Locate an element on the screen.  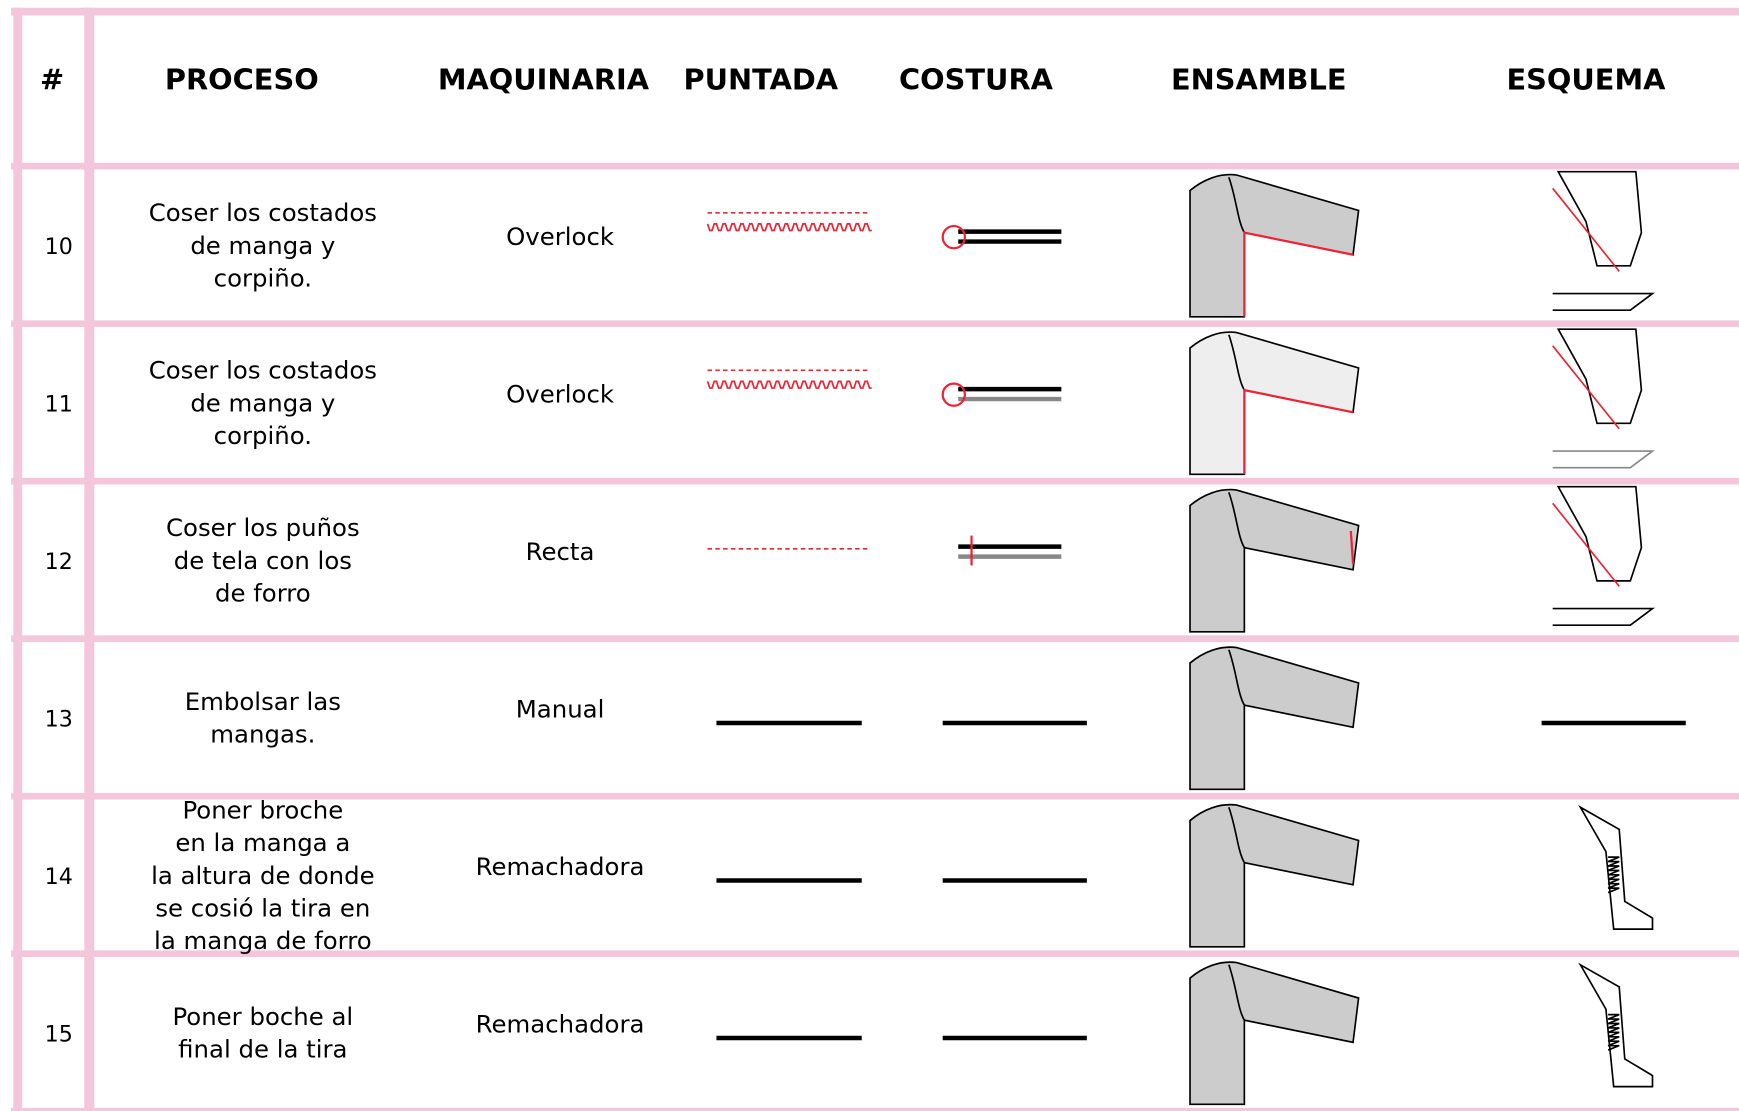
row-number: 13 is located at coordinates (59, 719).